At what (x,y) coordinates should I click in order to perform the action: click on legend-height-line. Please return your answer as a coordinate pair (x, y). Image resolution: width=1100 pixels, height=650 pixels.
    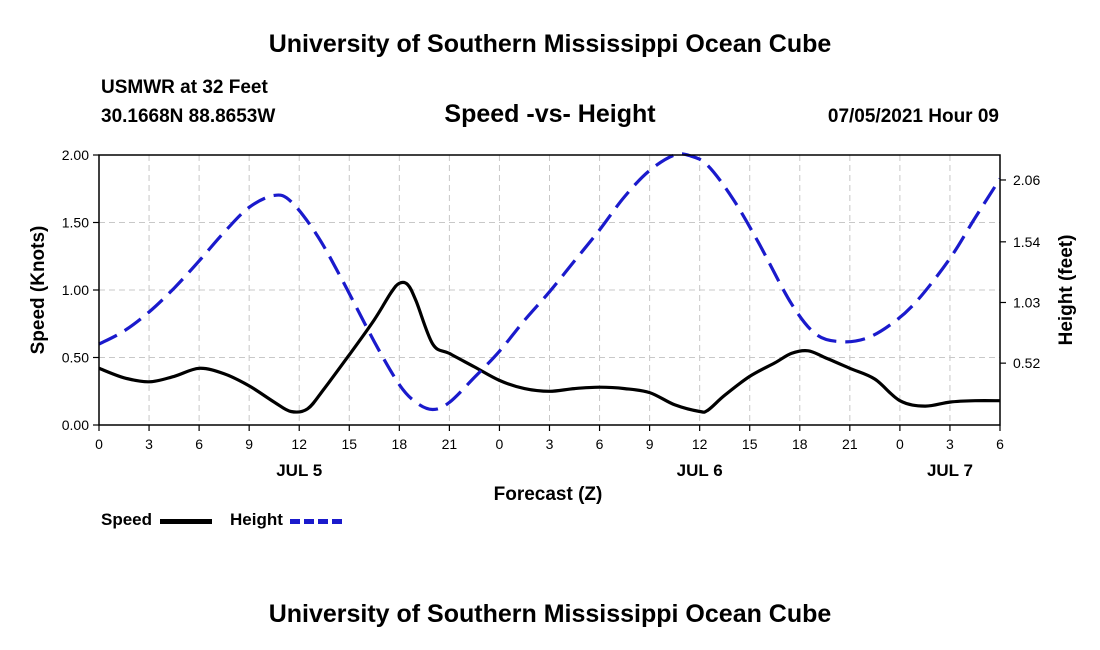
    Looking at the image, I should click on (316, 521).